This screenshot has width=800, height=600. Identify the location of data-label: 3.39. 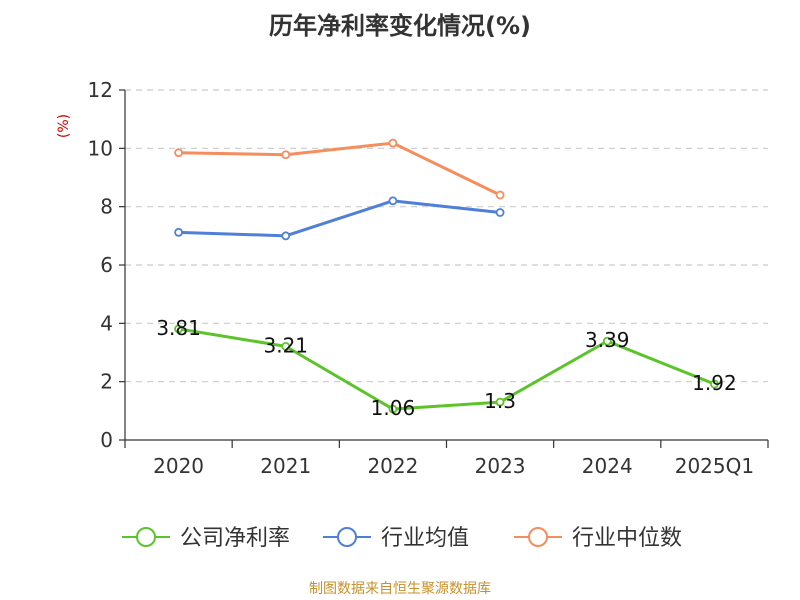
(607, 340).